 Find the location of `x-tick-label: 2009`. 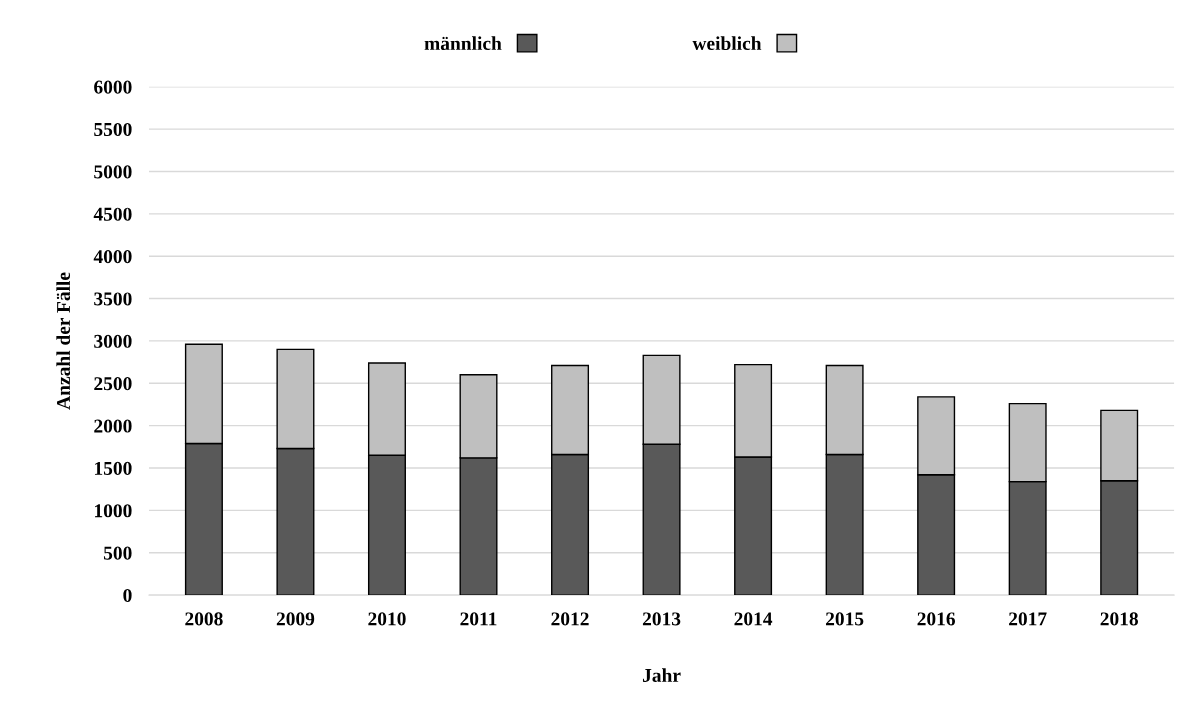

x-tick-label: 2009 is located at coordinates (295, 619).